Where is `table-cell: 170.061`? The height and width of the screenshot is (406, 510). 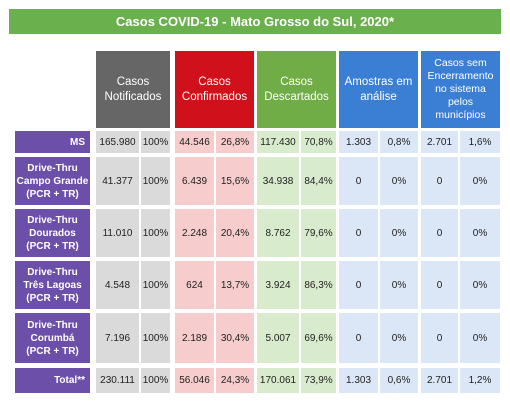 table-cell: 170.061 is located at coordinates (278, 380).